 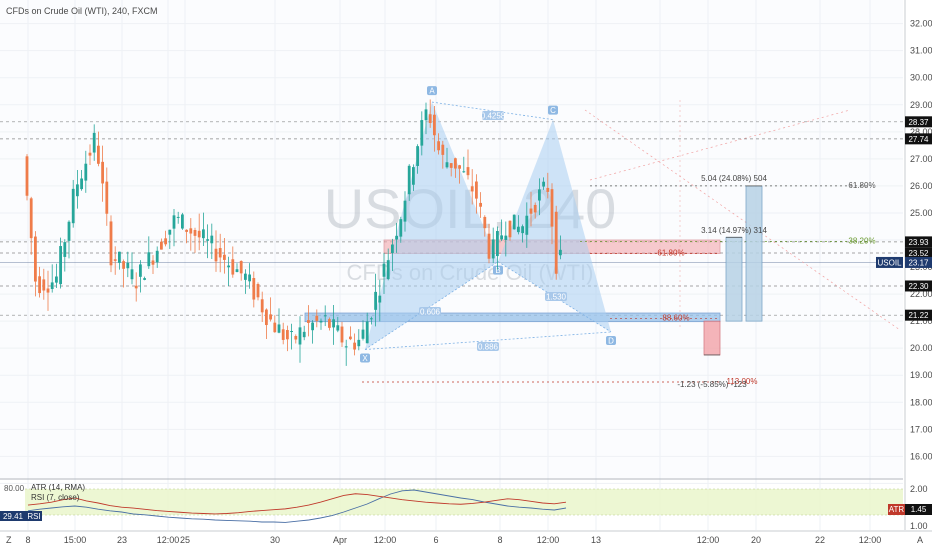 What do you see at coordinates (918, 253) in the screenshot?
I see `price-label: 23.52` at bounding box center [918, 253].